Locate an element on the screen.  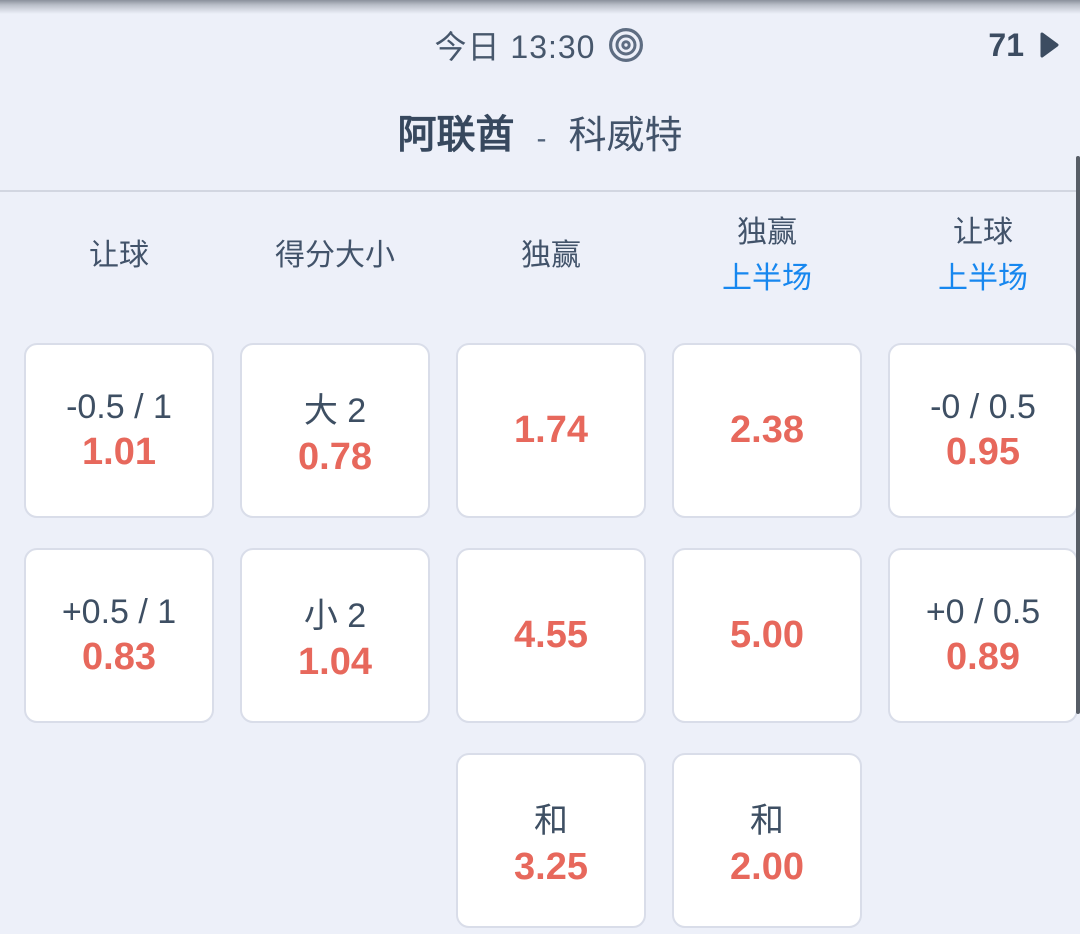
column-header-handicap-first-half: 让球 上半场 is located at coordinates (983, 256).